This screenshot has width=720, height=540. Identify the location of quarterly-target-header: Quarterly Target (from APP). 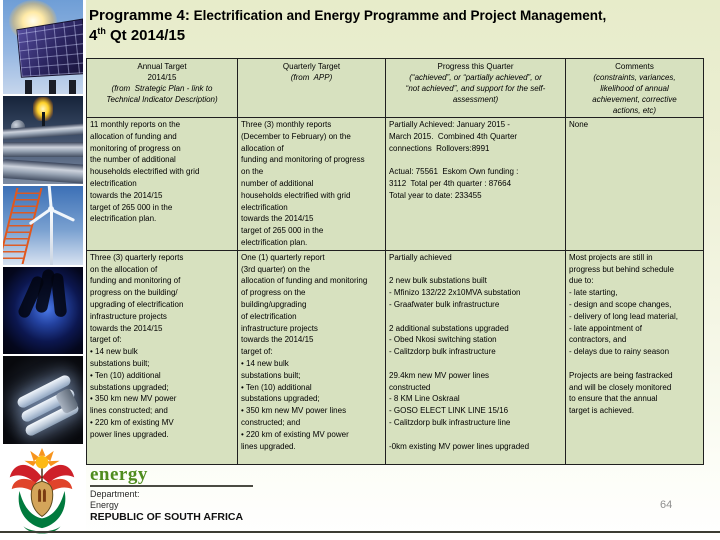
(311, 88).